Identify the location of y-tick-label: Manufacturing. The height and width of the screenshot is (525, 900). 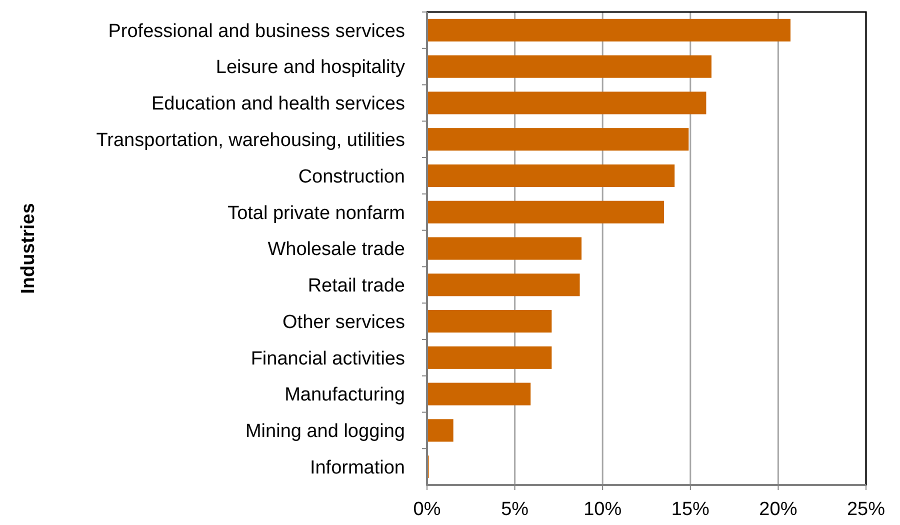
(344, 395).